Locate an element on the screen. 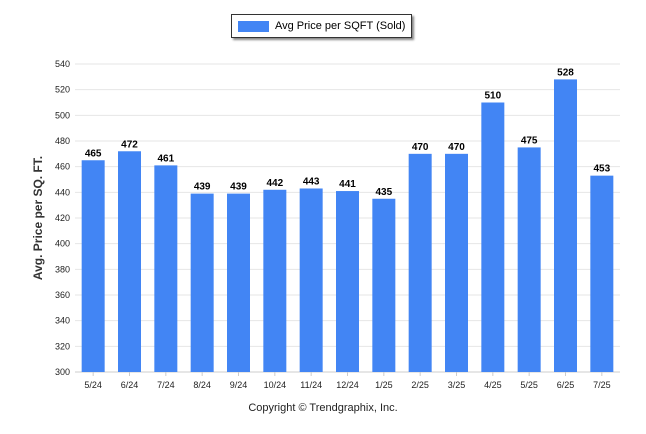 Image resolution: width=646 pixels, height=434 pixels. legend: Avg Price per SQFT (Sold) is located at coordinates (321, 26).